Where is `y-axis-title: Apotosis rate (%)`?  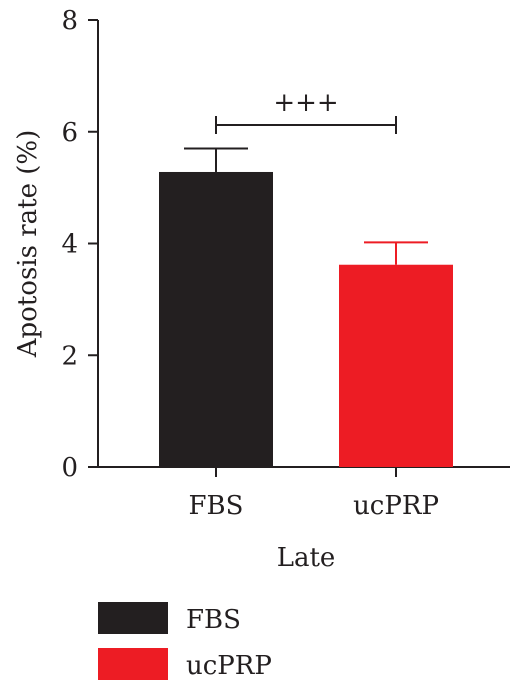 y-axis-title: Apotosis rate (%) is located at coordinates (28, 244).